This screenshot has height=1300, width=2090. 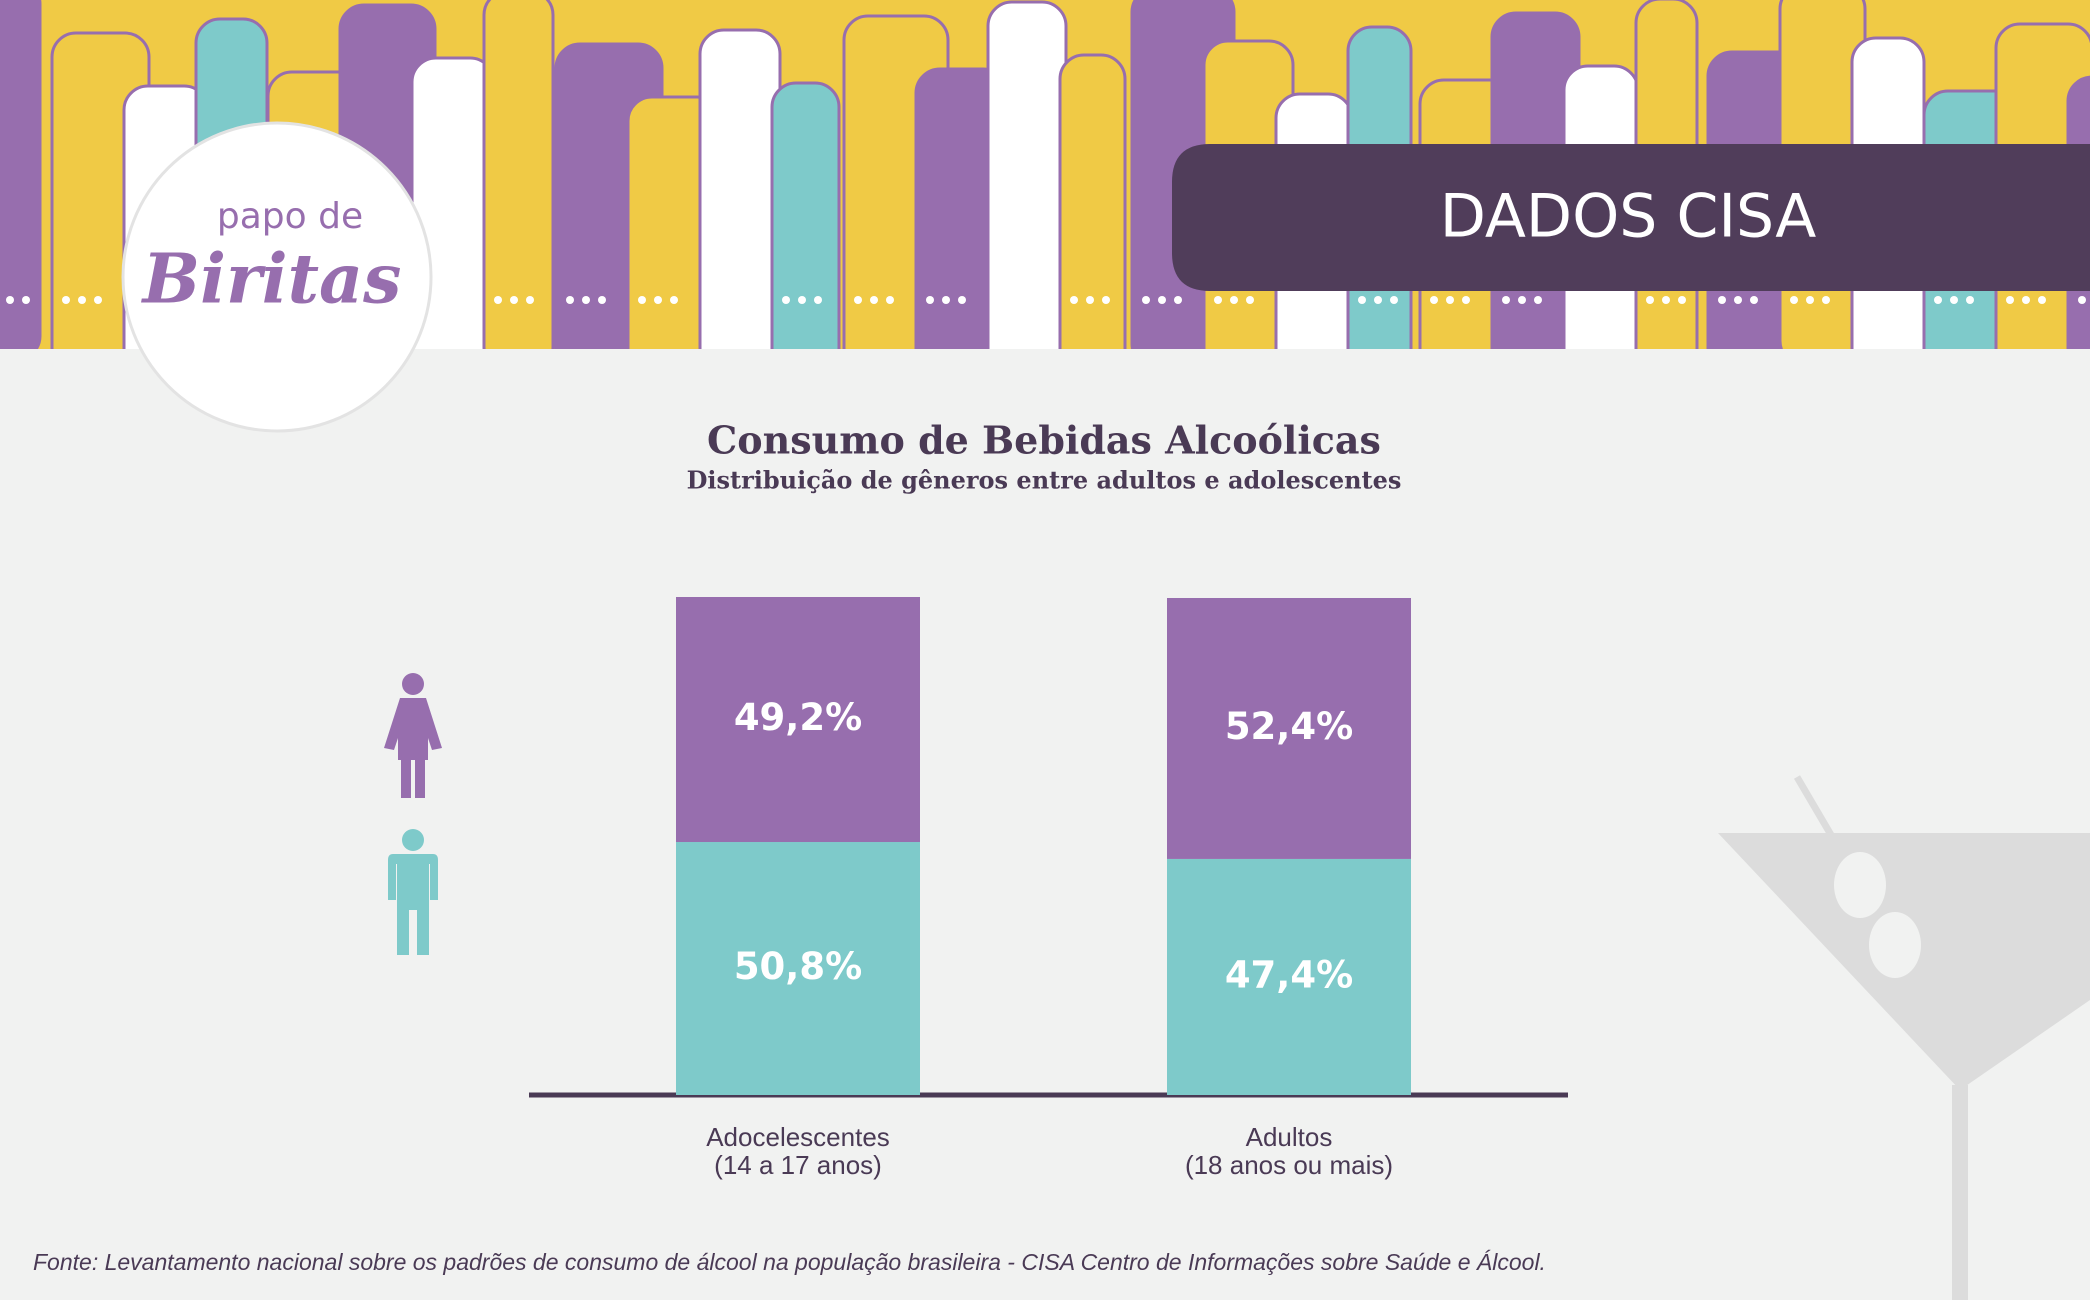 I want to click on x-tick-label: (18 anos ou mais), so click(x=1289, y=1165).